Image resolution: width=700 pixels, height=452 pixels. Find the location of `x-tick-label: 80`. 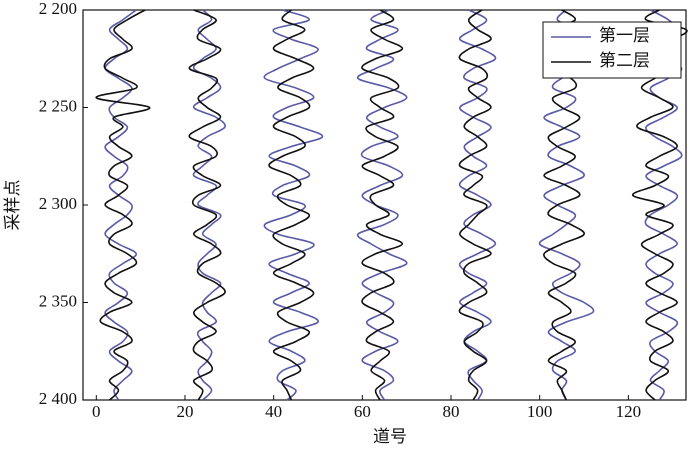

x-tick-label: 80 is located at coordinates (451, 411).